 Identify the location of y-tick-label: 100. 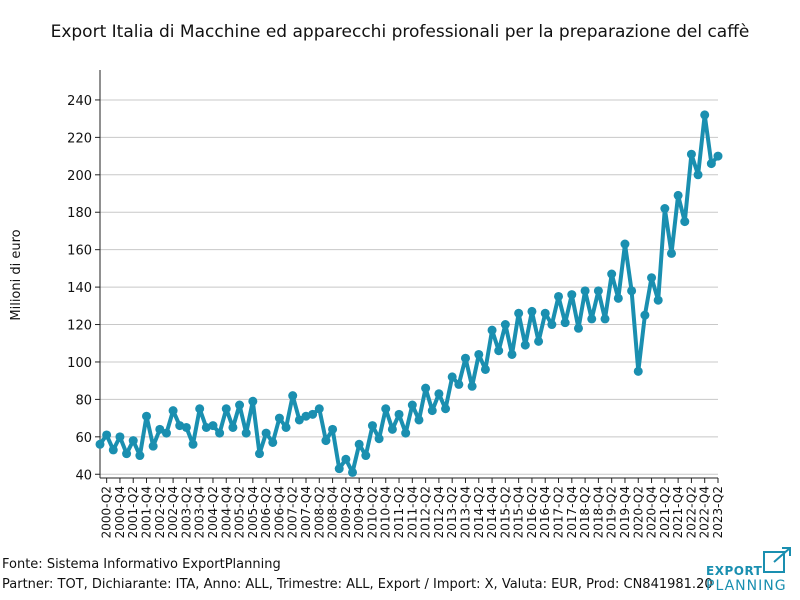
(79, 363).